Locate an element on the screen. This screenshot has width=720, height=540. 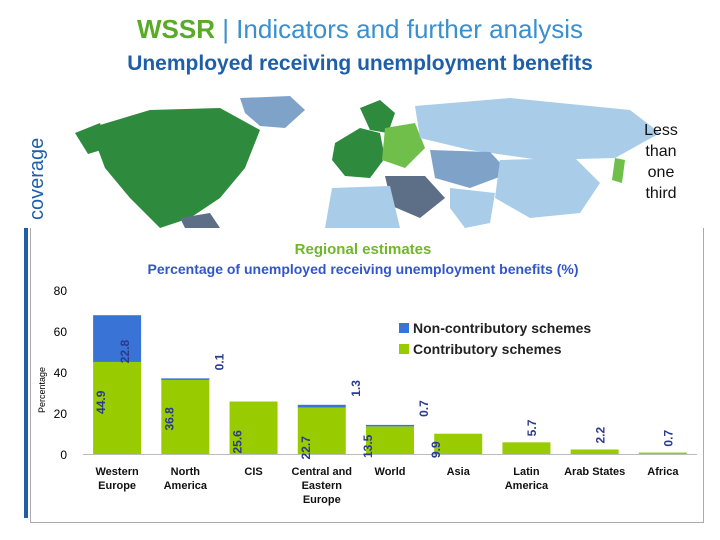
x-tick-label-line: Asia is located at coordinates (459, 472).